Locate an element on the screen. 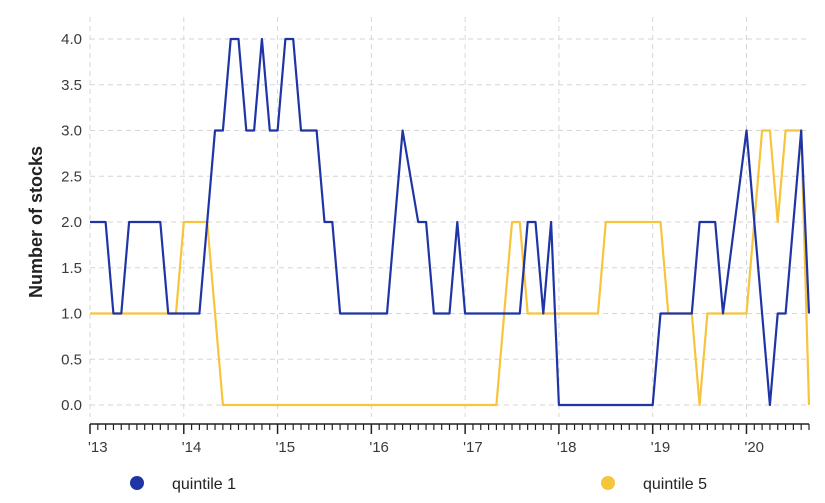 Image resolution: width=825 pixels, height=503 pixels. y-axis-title: Number of stocks is located at coordinates (36, 222).